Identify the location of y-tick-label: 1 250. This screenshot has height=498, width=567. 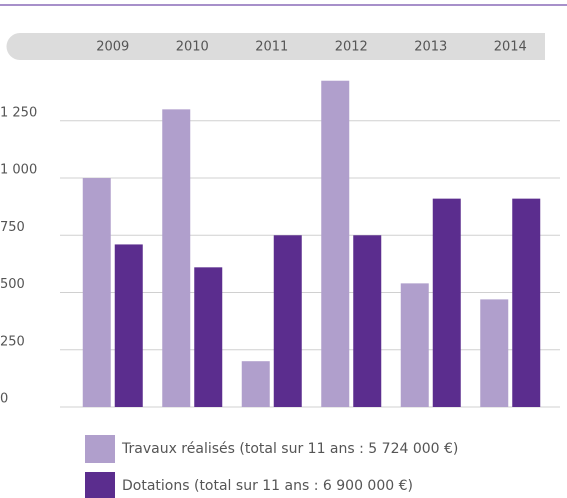
(18, 112).